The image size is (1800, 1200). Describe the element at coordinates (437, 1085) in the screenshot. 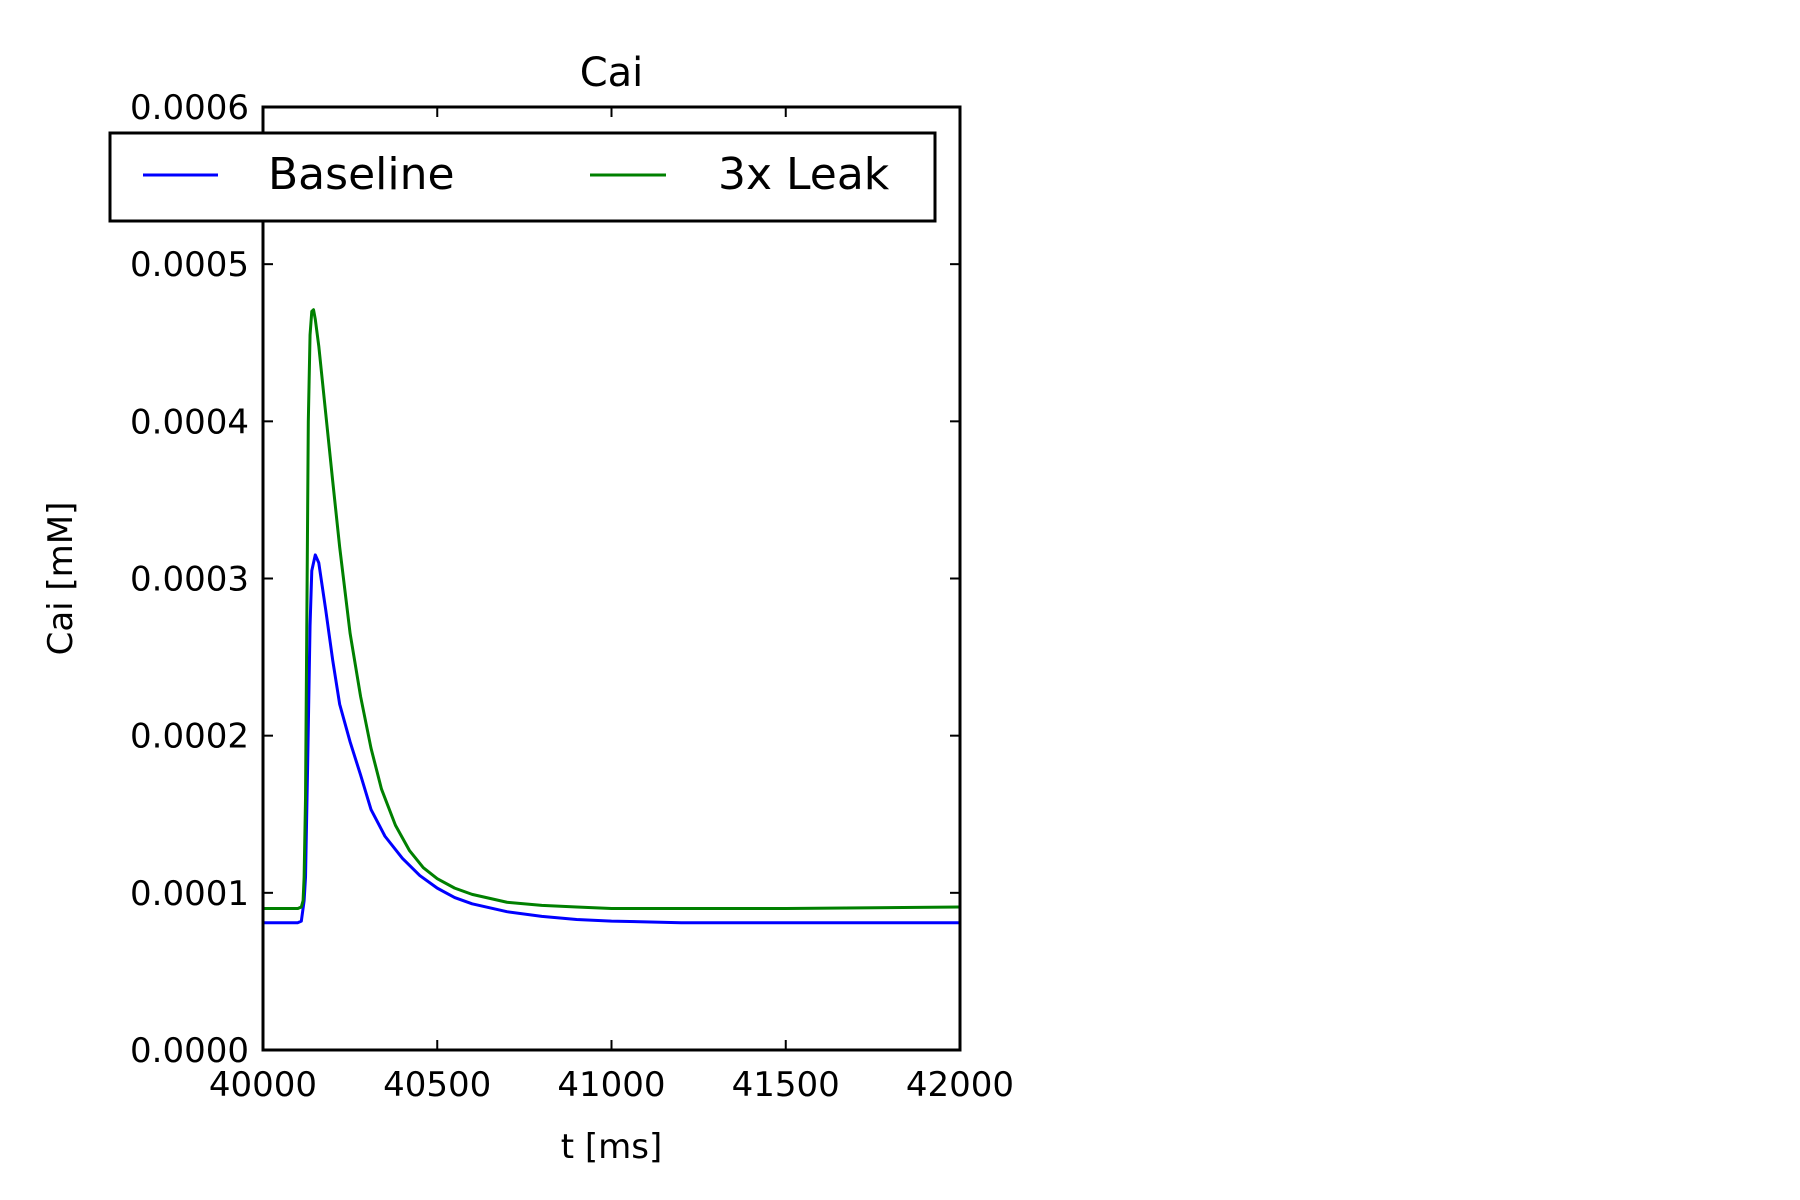

I see `x-tick-label: 40500` at that location.